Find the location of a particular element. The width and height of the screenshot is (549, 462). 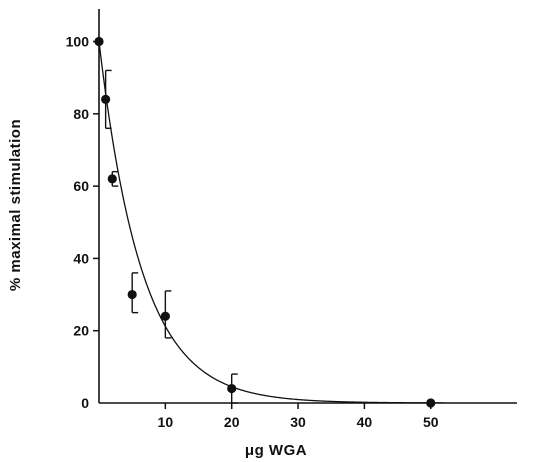

x-tick-label: 40 is located at coordinates (365, 422).